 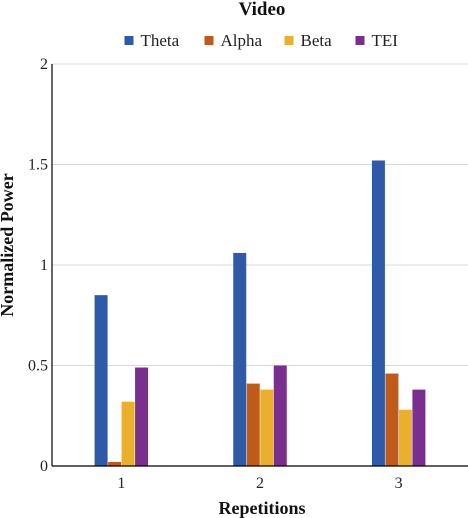 What do you see at coordinates (38, 265) in the screenshot?
I see `y-tick-labels: 0 0.5 1 1.5 2` at bounding box center [38, 265].